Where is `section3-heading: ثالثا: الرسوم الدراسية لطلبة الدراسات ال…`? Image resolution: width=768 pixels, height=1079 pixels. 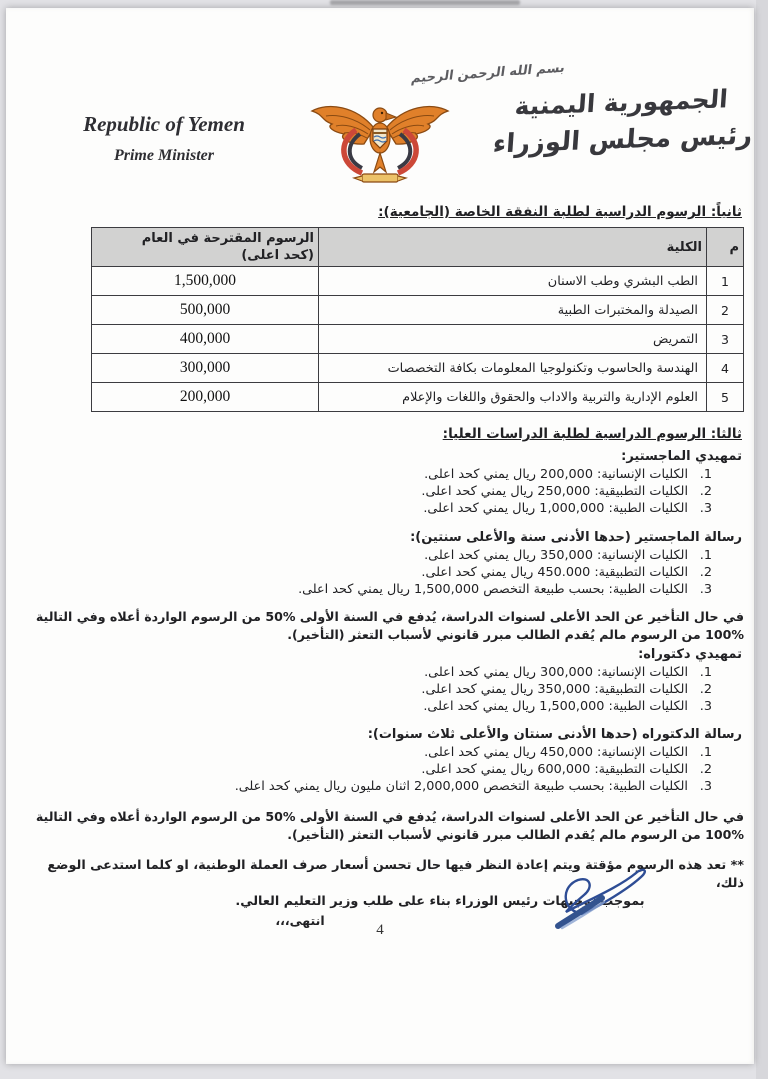 section3-heading: ثالثا: الرسوم الدراسية لطلبة الدراسات ال… is located at coordinates (592, 434).